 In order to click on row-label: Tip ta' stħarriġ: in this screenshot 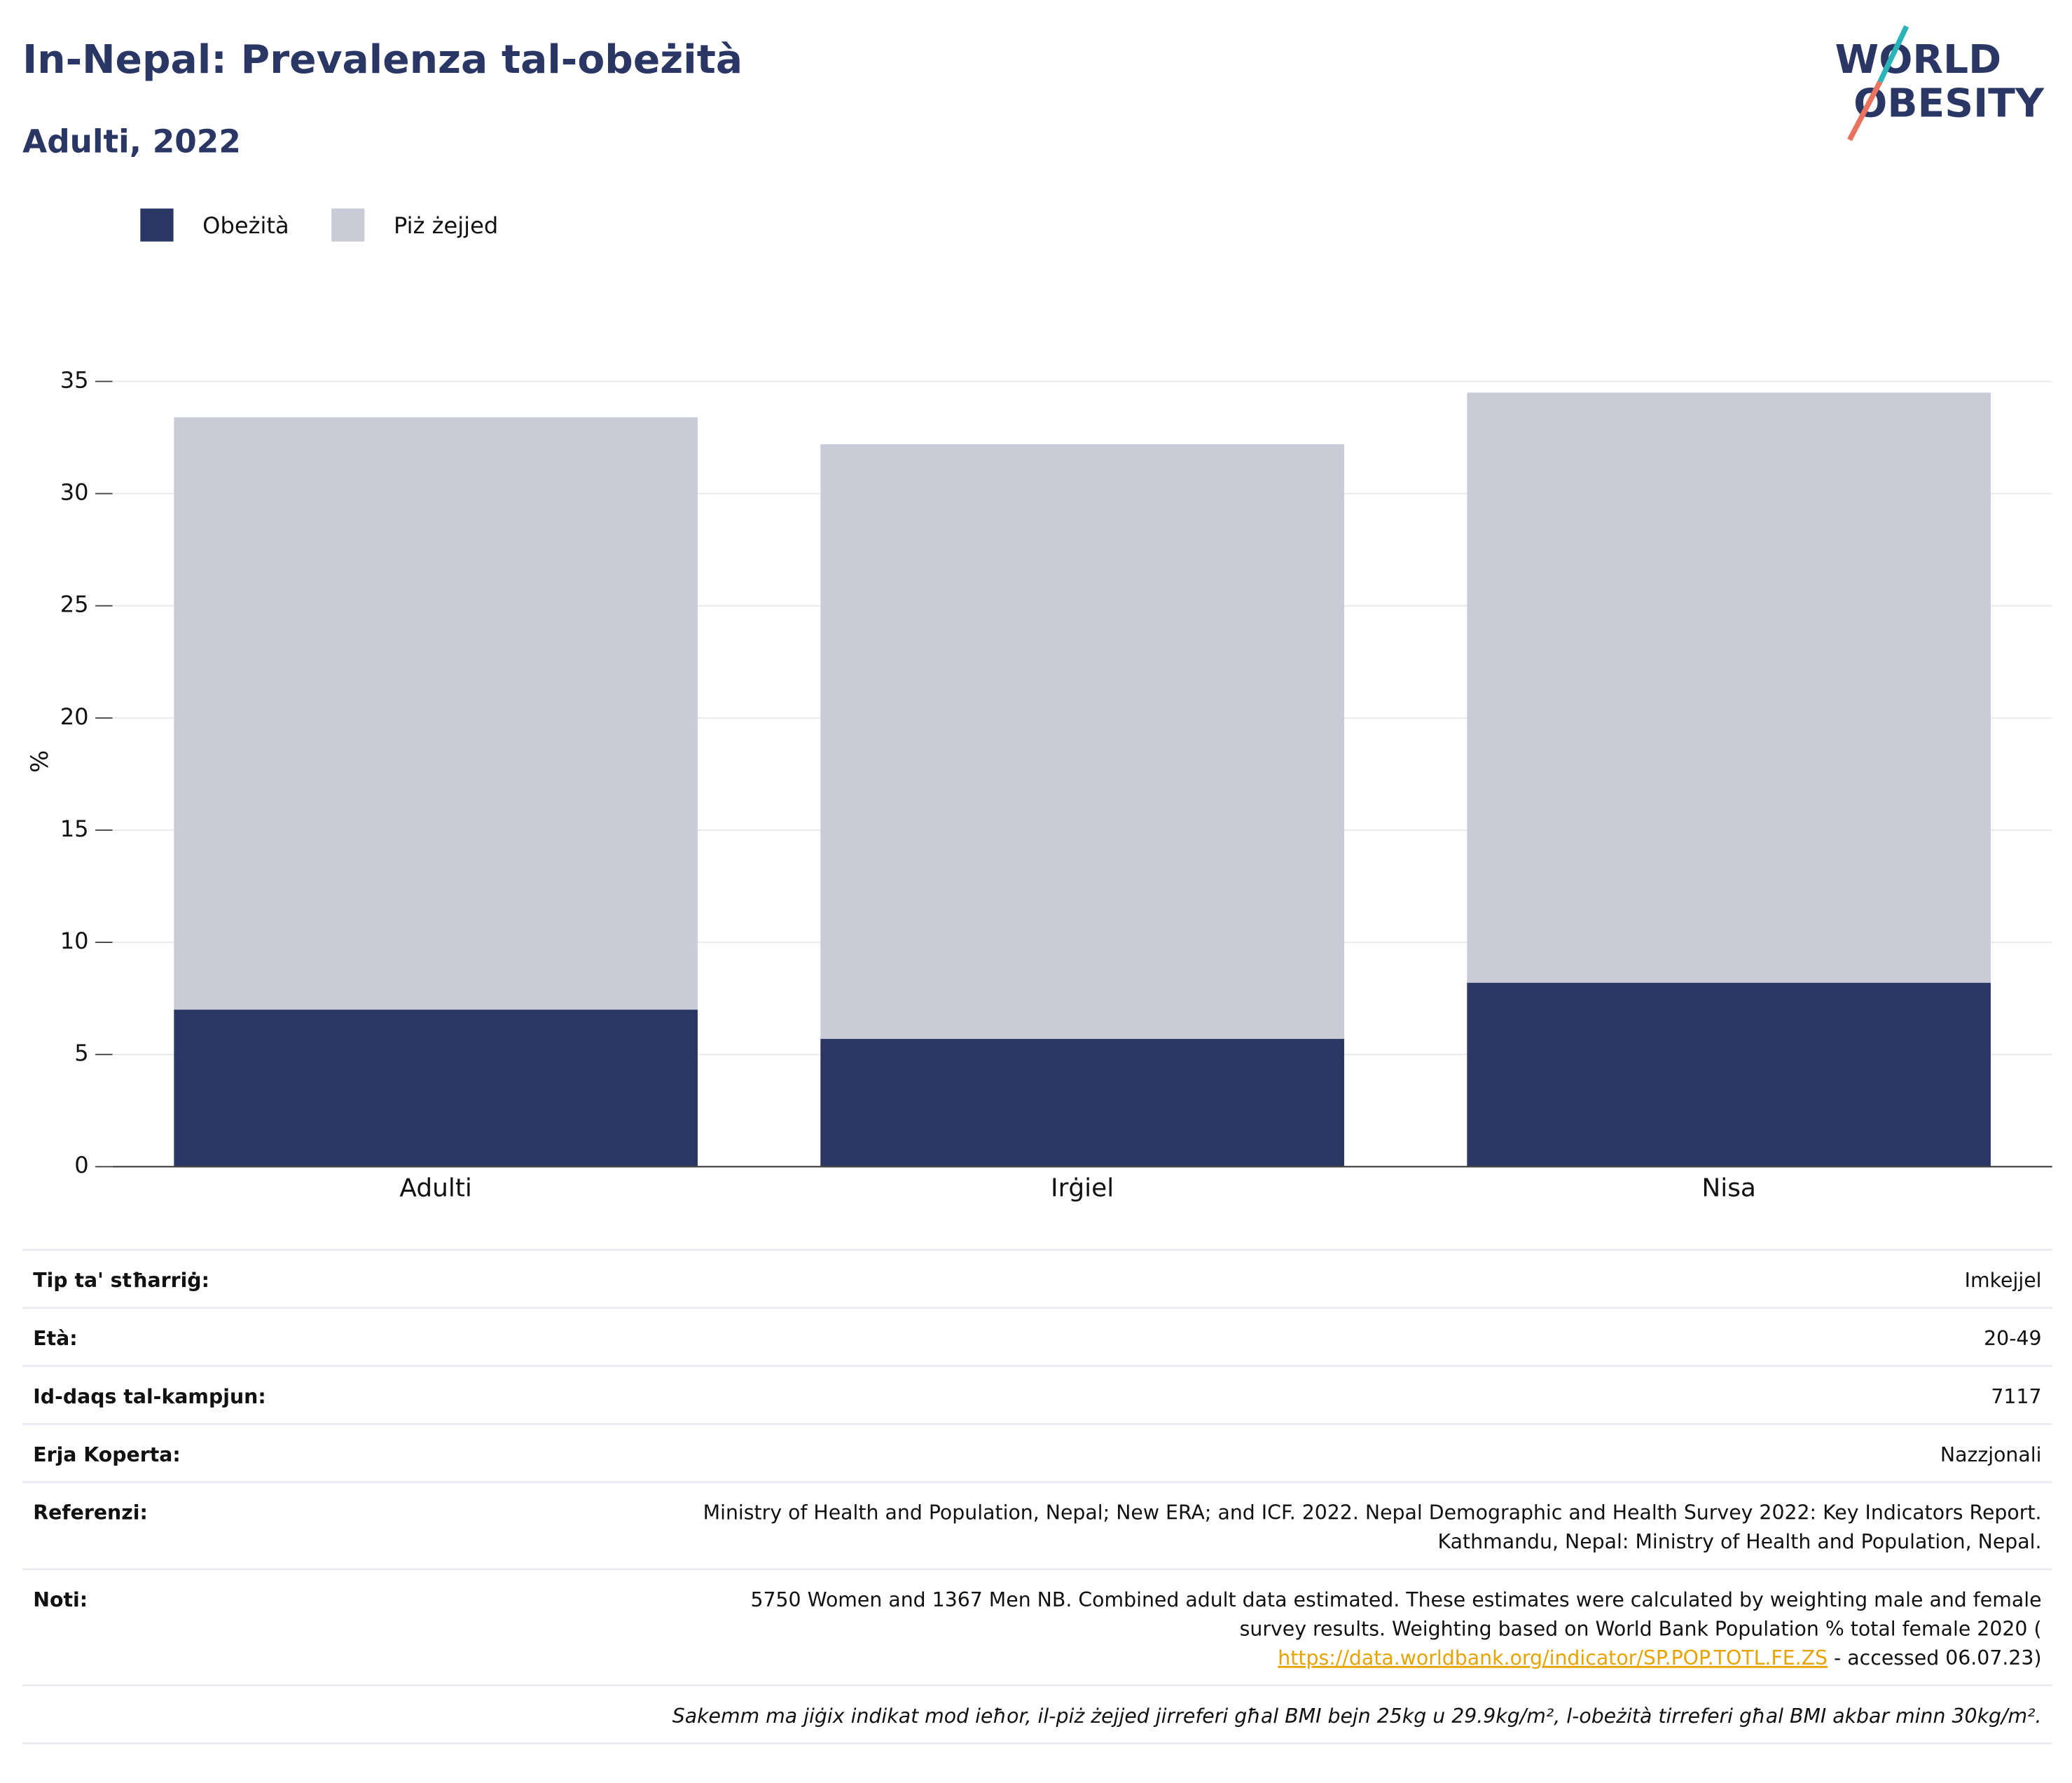, I will do `click(121, 1280)`.